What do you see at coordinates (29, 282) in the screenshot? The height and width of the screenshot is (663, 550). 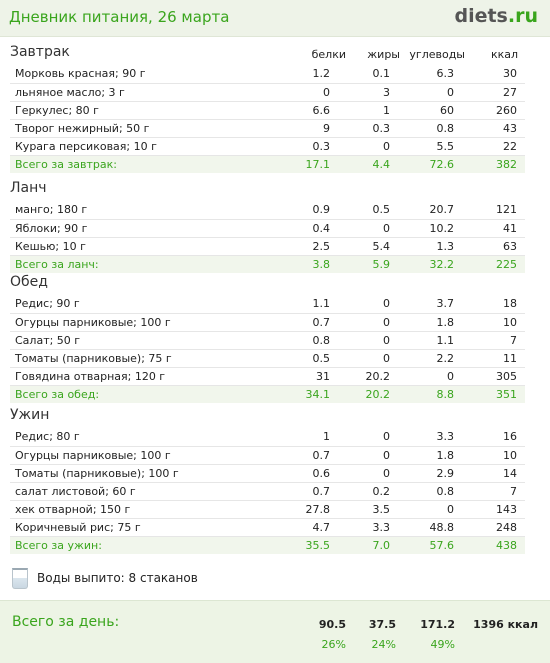 I see `meal-section-title: Обед` at bounding box center [29, 282].